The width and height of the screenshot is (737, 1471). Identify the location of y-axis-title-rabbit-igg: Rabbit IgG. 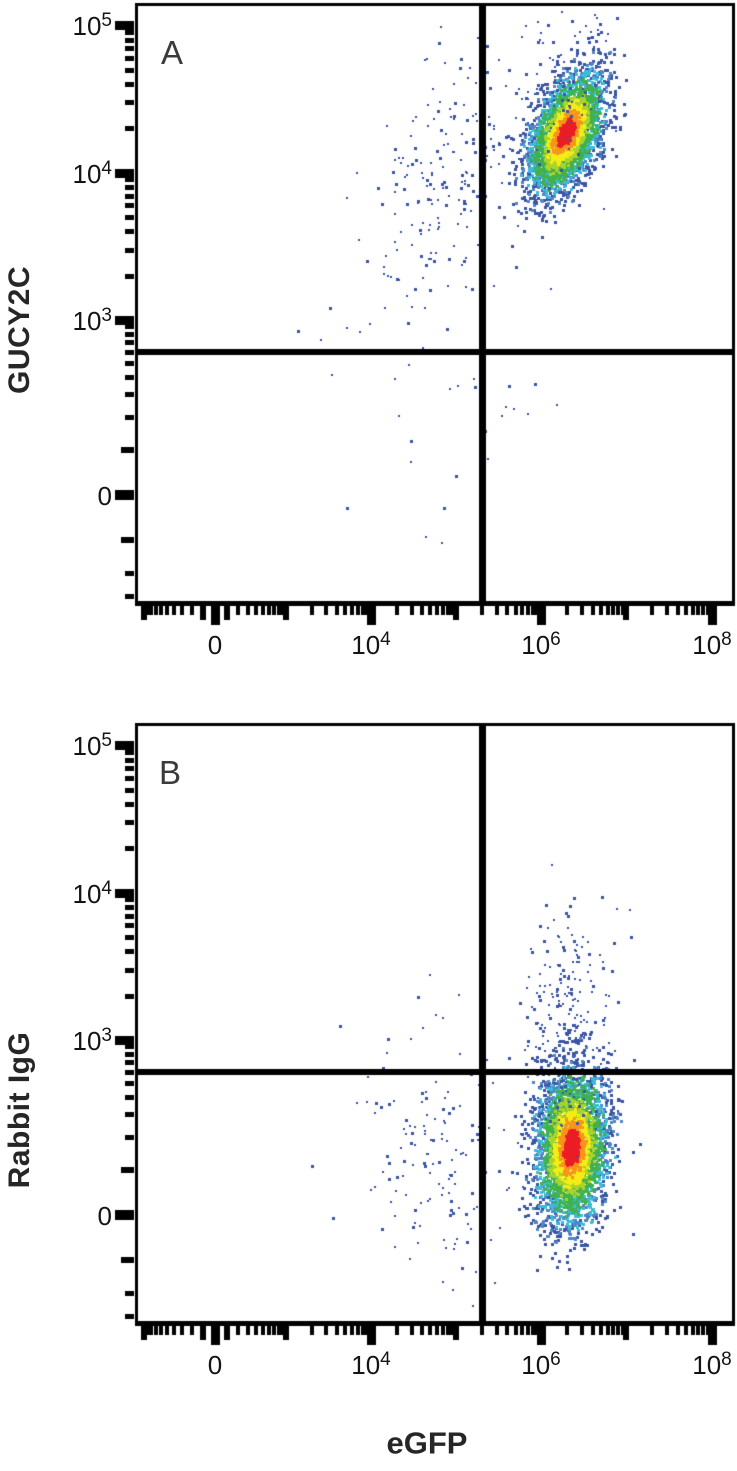
(19, 1110).